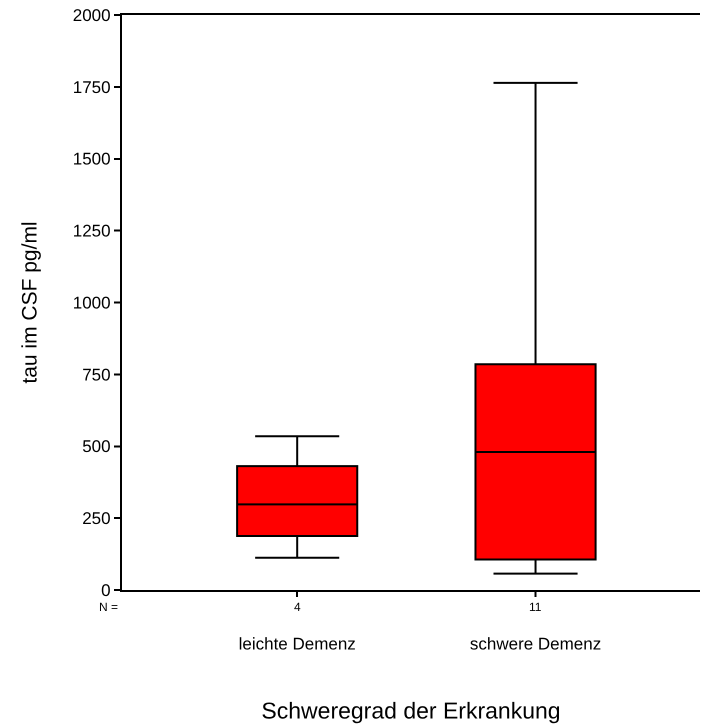  Describe the element at coordinates (108, 607) in the screenshot. I see `text: N =` at that location.